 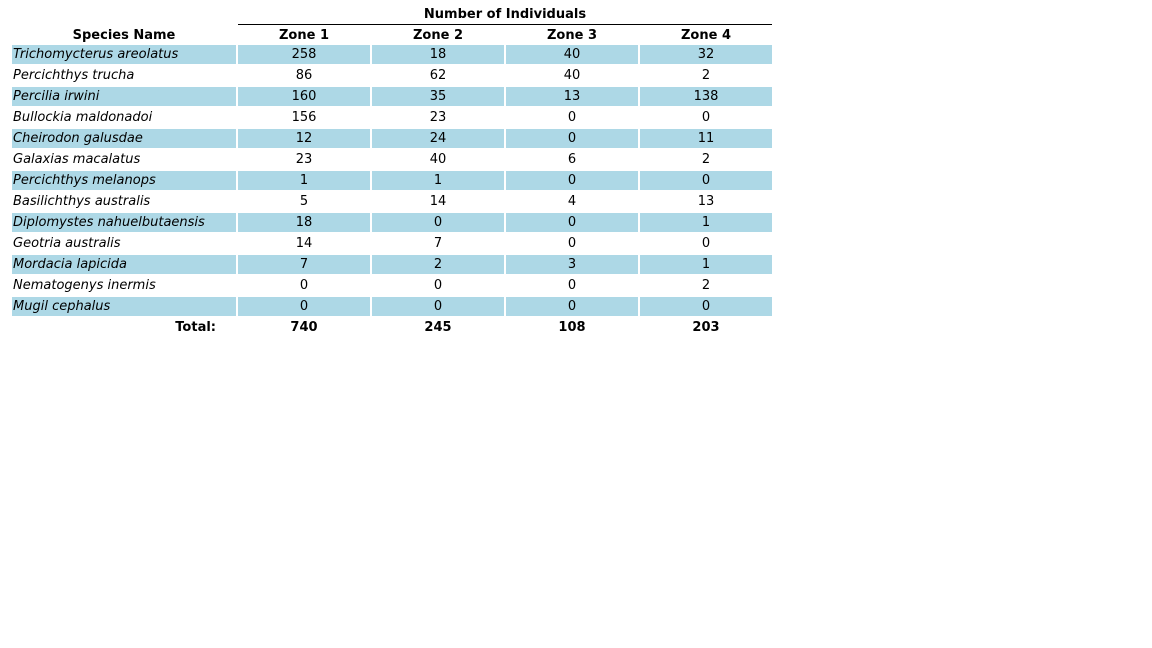 I want to click on table-row: Diplomystes nahuelbutaensis 18 0 0 1, so click(x=392, y=223).